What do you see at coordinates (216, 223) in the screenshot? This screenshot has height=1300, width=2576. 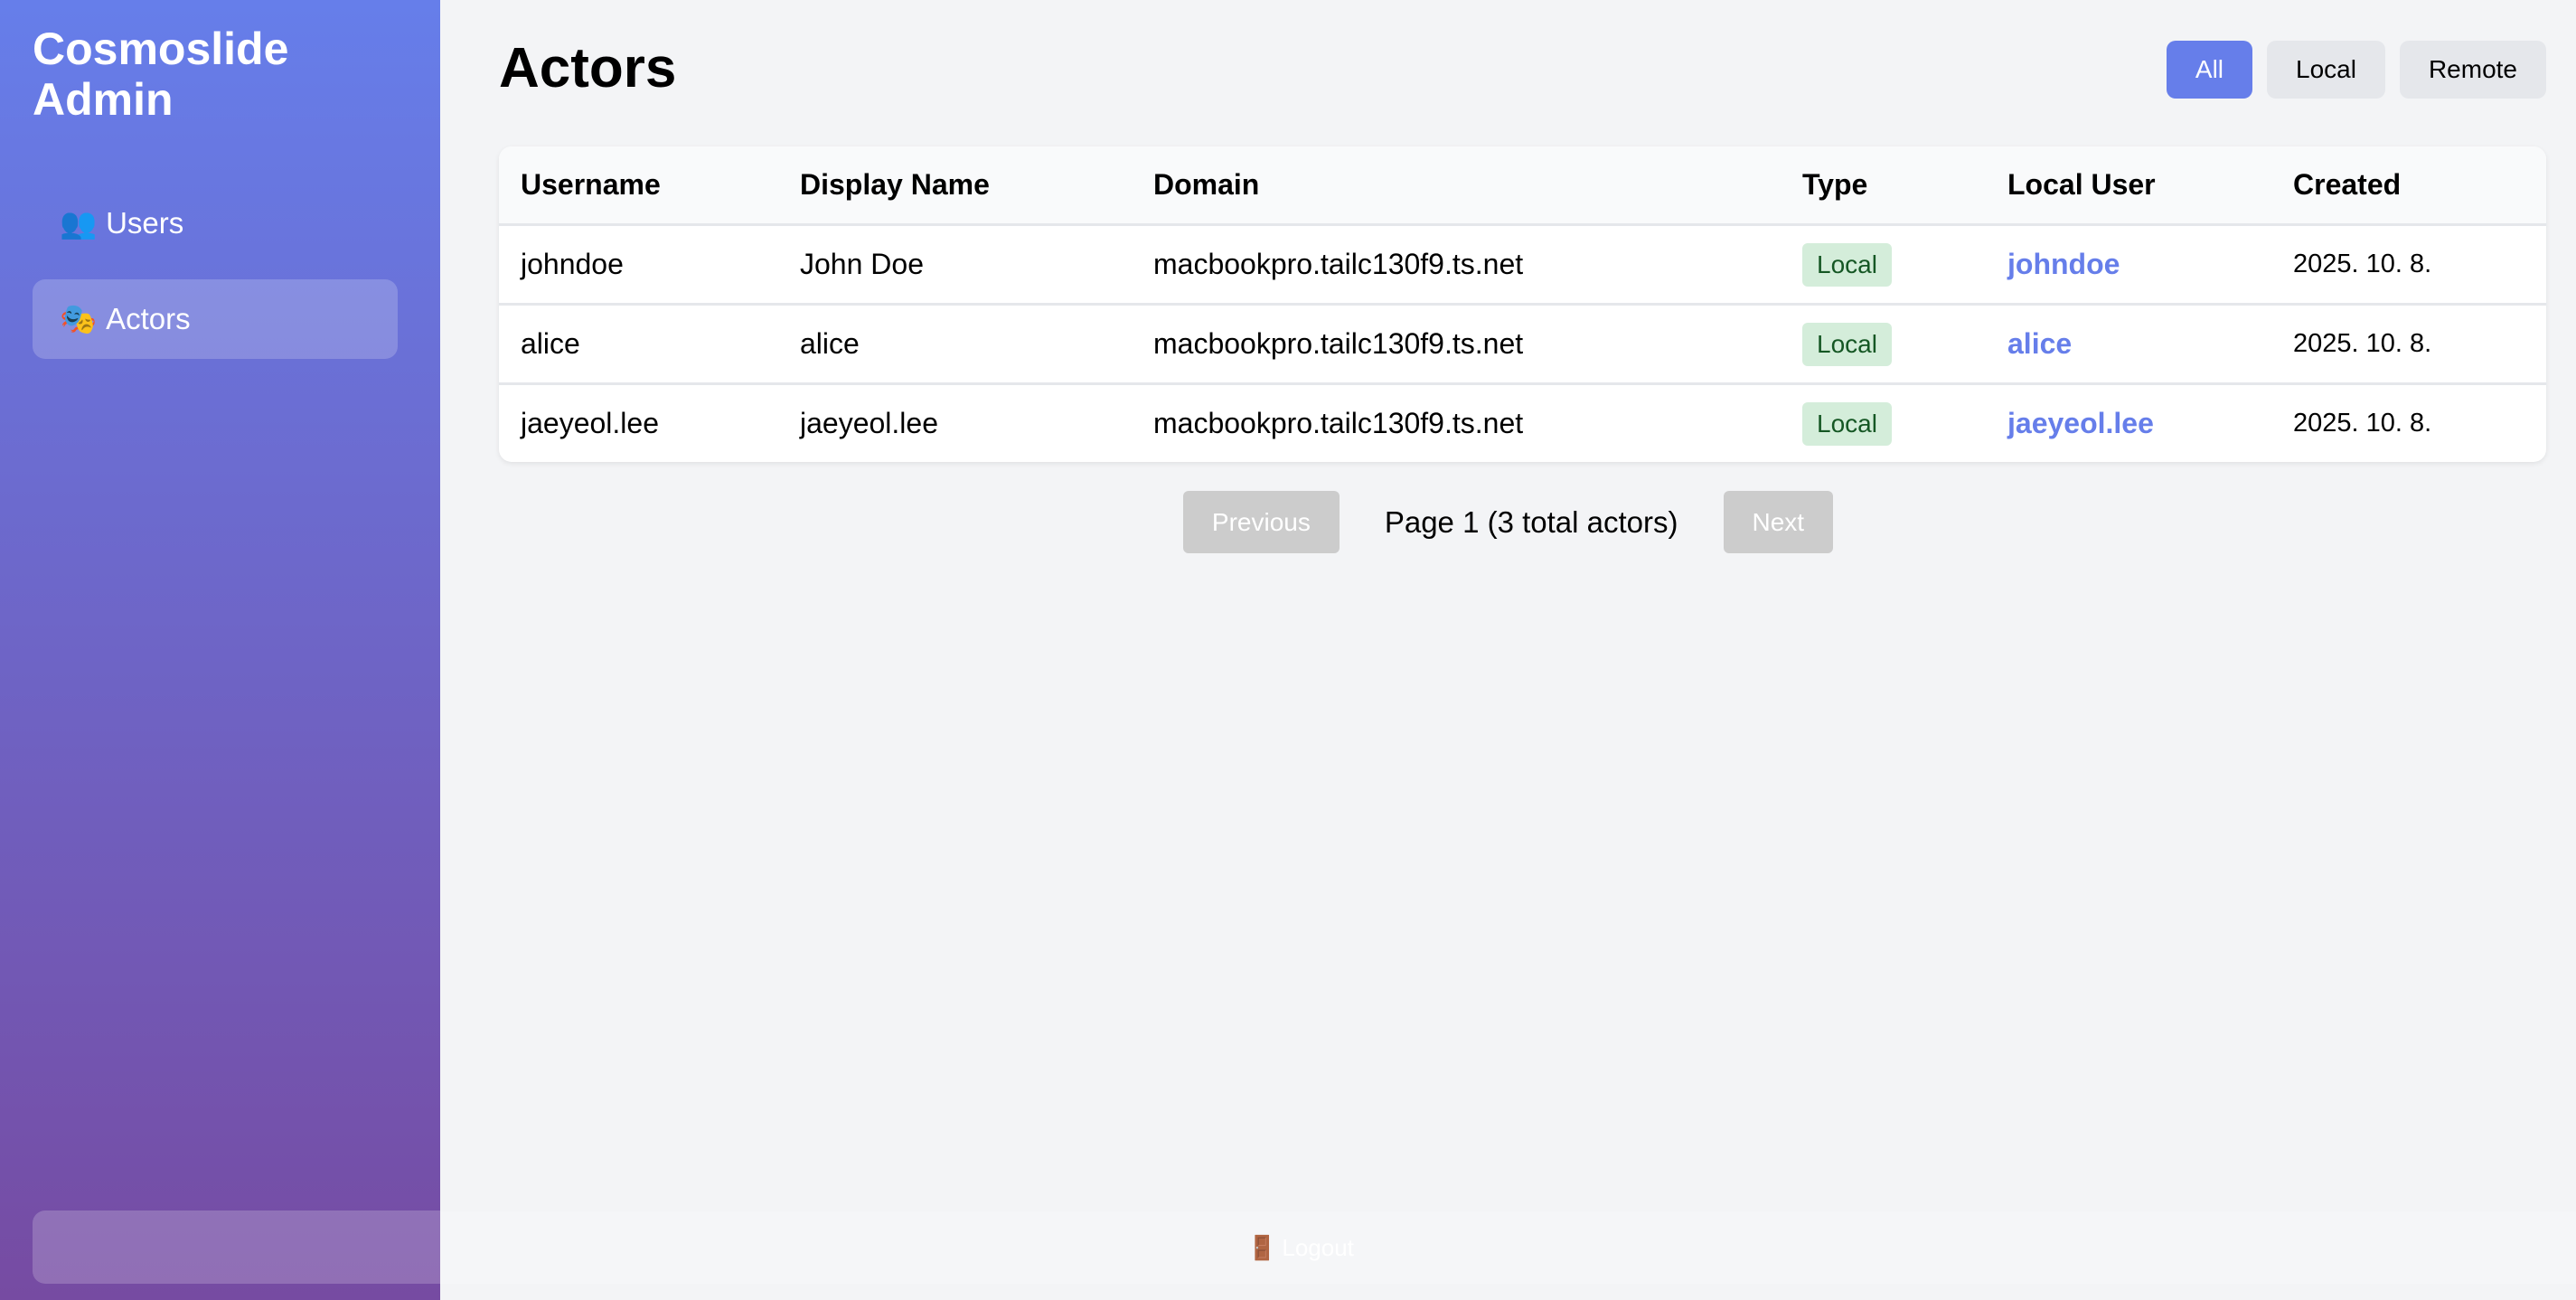 I see `sidebar-item-users: 👥 Users` at bounding box center [216, 223].